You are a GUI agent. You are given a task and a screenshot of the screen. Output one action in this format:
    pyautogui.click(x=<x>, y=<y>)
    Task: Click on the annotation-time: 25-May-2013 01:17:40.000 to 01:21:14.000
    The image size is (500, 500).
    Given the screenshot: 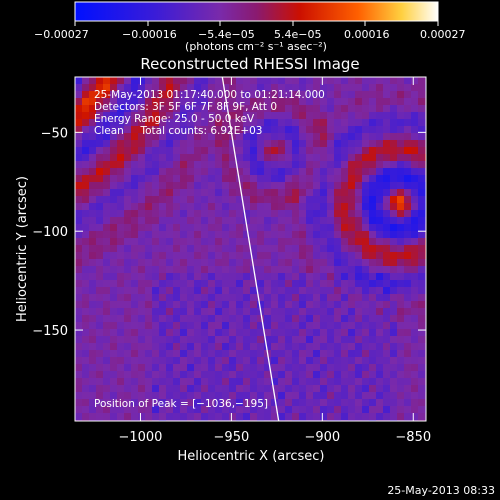 What is the action you would take?
    pyautogui.click(x=209, y=95)
    